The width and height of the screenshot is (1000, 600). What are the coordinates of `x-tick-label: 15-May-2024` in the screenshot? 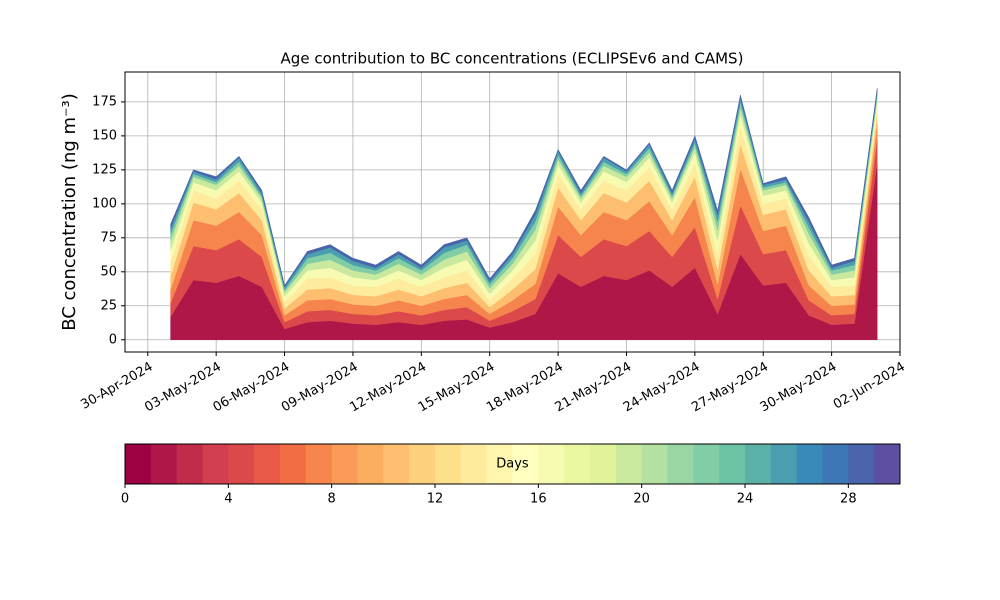 It's located at (457, 388).